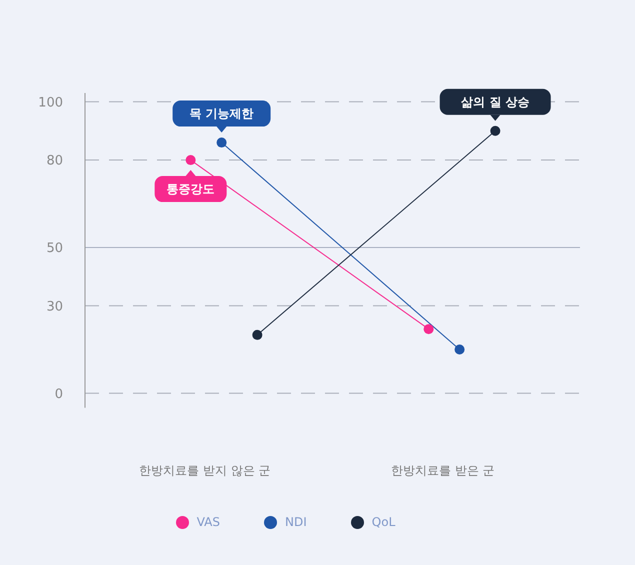  What do you see at coordinates (495, 101) in the screenshot?
I see `annotation: 삶의 질 상승` at bounding box center [495, 101].